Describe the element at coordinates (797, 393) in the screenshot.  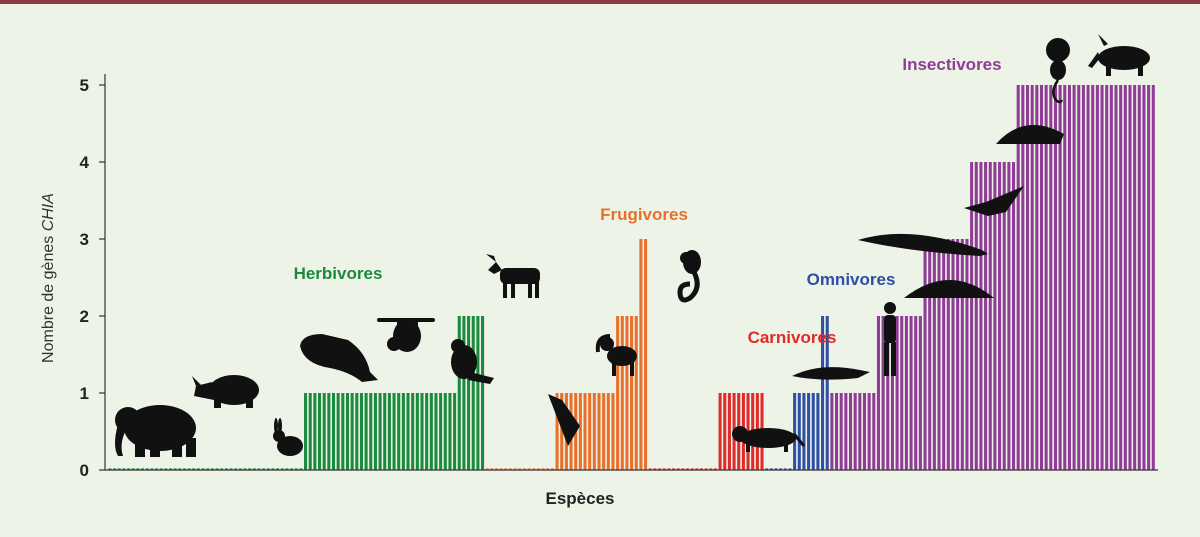
I see `bar-group-omnivores` at that location.